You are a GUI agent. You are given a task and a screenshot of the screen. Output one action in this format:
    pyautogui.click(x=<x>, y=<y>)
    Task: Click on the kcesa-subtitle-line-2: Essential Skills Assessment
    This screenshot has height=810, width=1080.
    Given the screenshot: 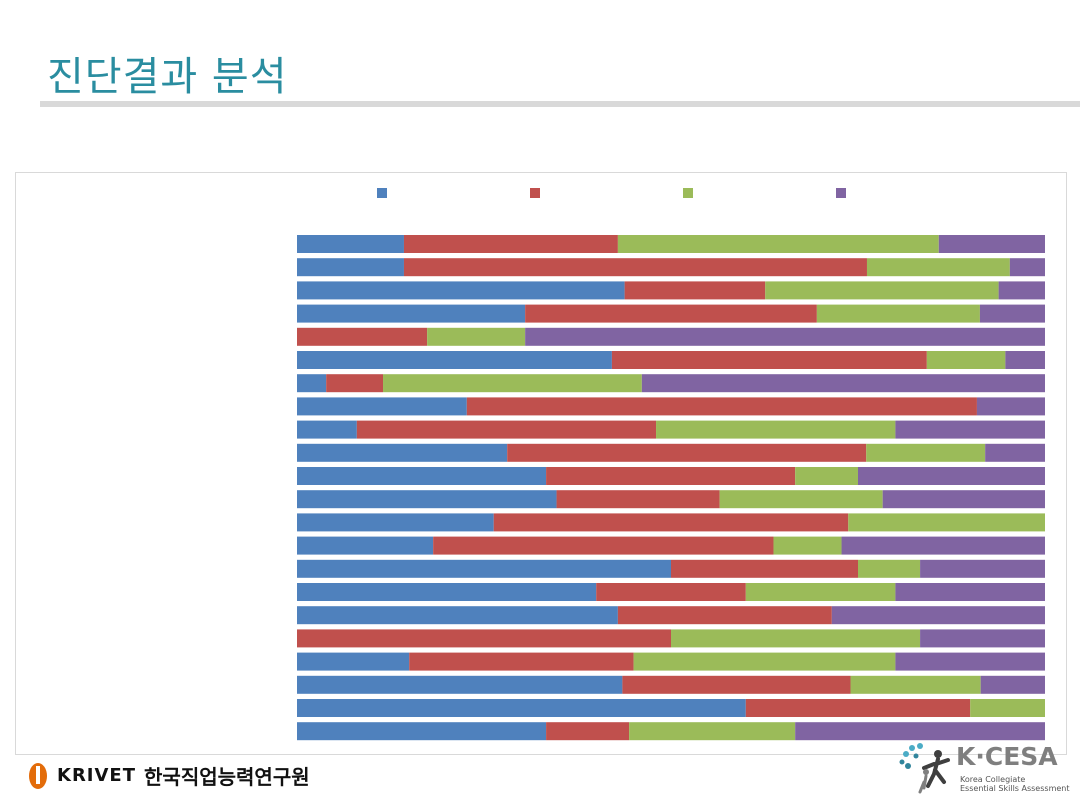 What is the action you would take?
    pyautogui.click(x=1015, y=788)
    